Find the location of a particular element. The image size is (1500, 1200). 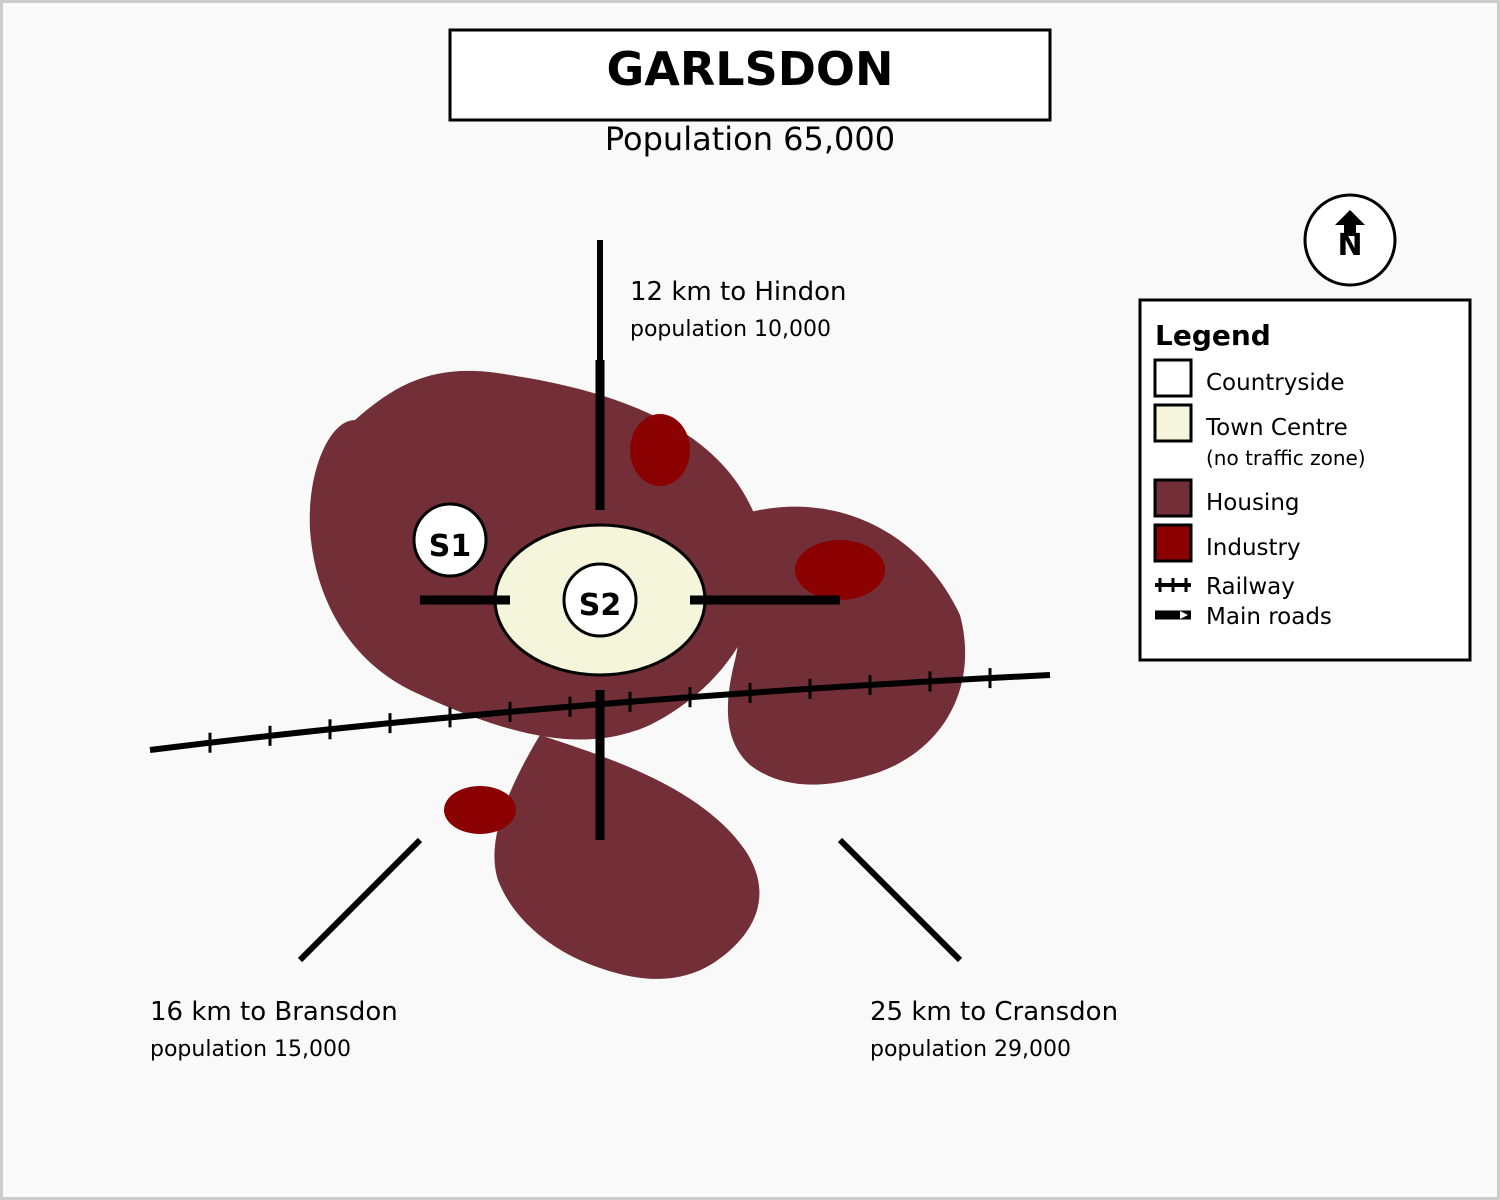

legend-note-town-centre: (no traffic zone) is located at coordinates (1286, 458).